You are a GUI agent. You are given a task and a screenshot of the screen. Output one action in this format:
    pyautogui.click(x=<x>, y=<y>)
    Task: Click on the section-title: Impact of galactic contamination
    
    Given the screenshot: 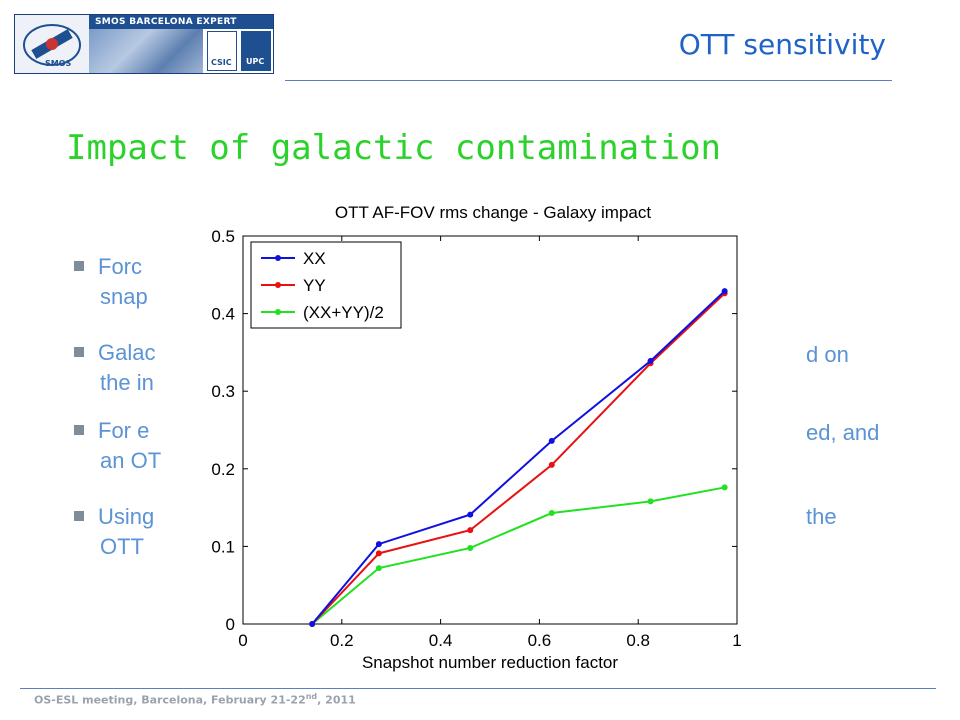 What is the action you would take?
    pyautogui.click(x=394, y=148)
    